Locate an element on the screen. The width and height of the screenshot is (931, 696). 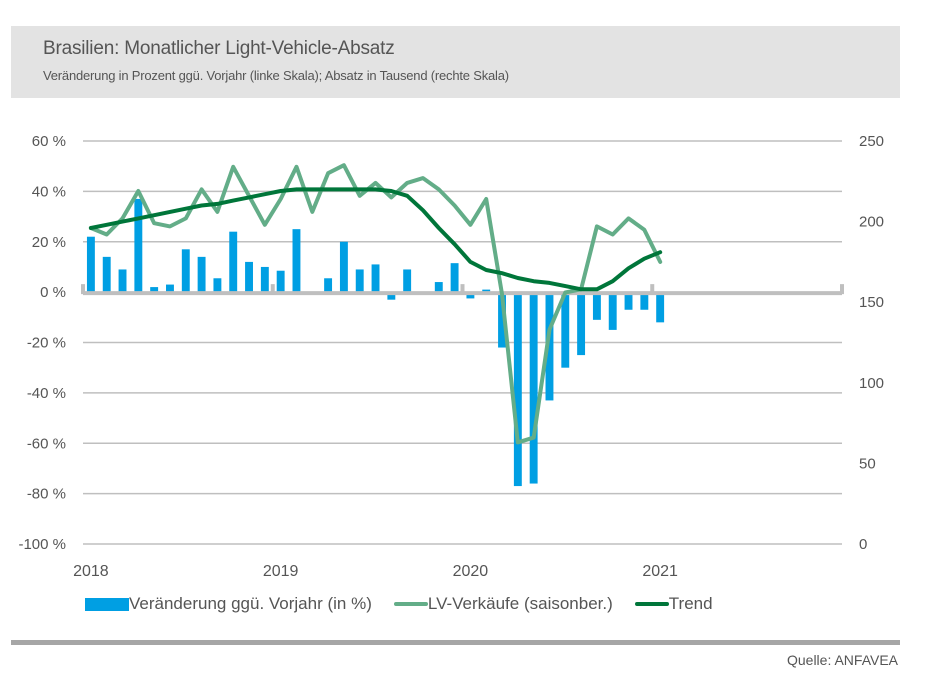
right-tick-label: 0 is located at coordinates (863, 544).